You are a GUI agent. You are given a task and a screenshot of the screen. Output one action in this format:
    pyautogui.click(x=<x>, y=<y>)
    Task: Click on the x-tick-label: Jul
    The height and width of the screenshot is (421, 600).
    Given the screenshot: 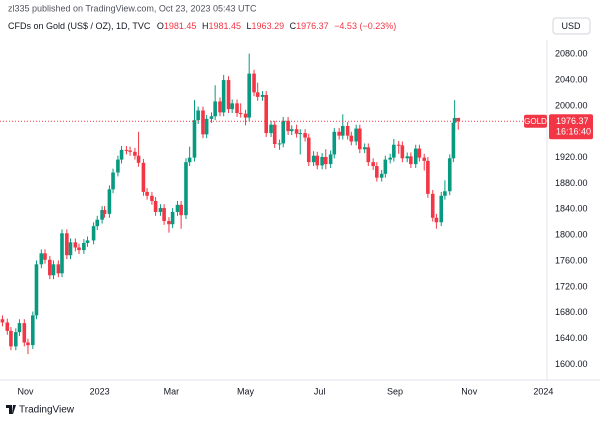 What is the action you would take?
    pyautogui.click(x=320, y=391)
    